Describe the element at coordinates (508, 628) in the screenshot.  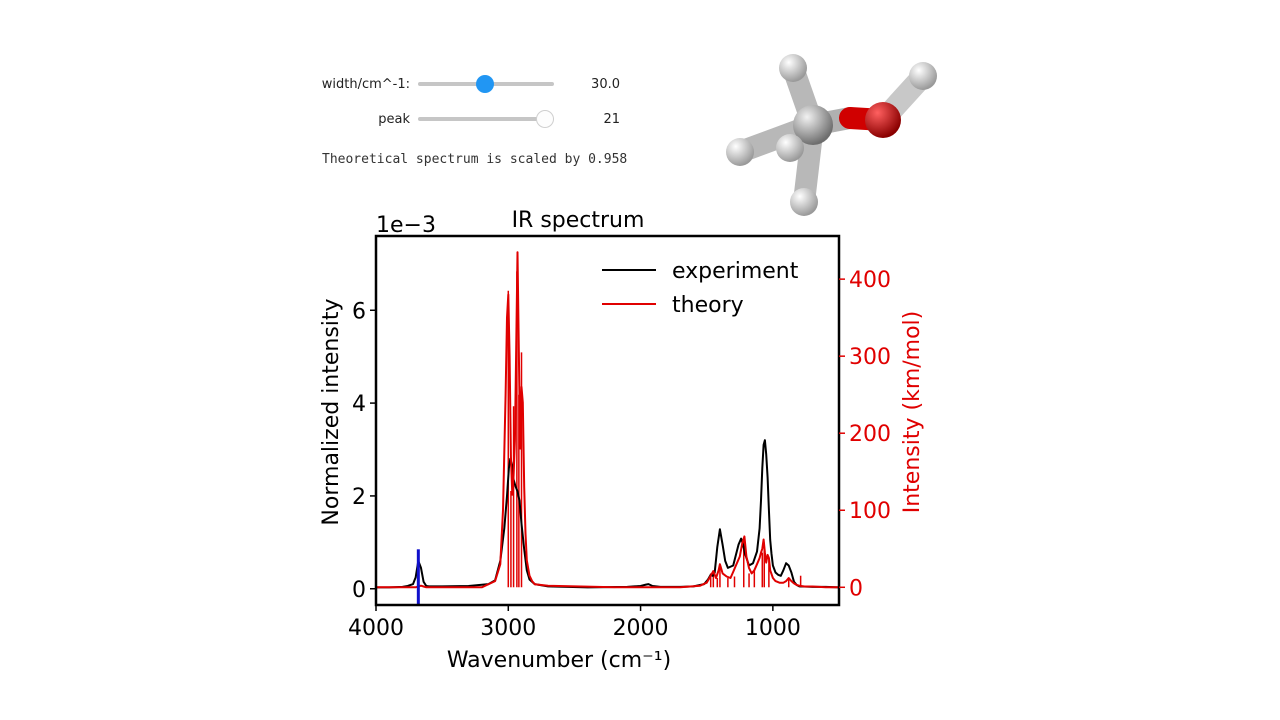
I see `x-tick-label: 3000` at that location.